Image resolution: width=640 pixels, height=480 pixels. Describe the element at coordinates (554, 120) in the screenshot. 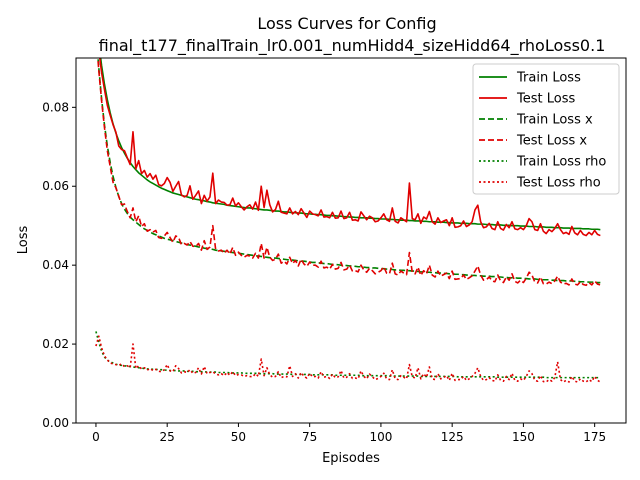

I see `legend-label: Train Loss x` at that location.